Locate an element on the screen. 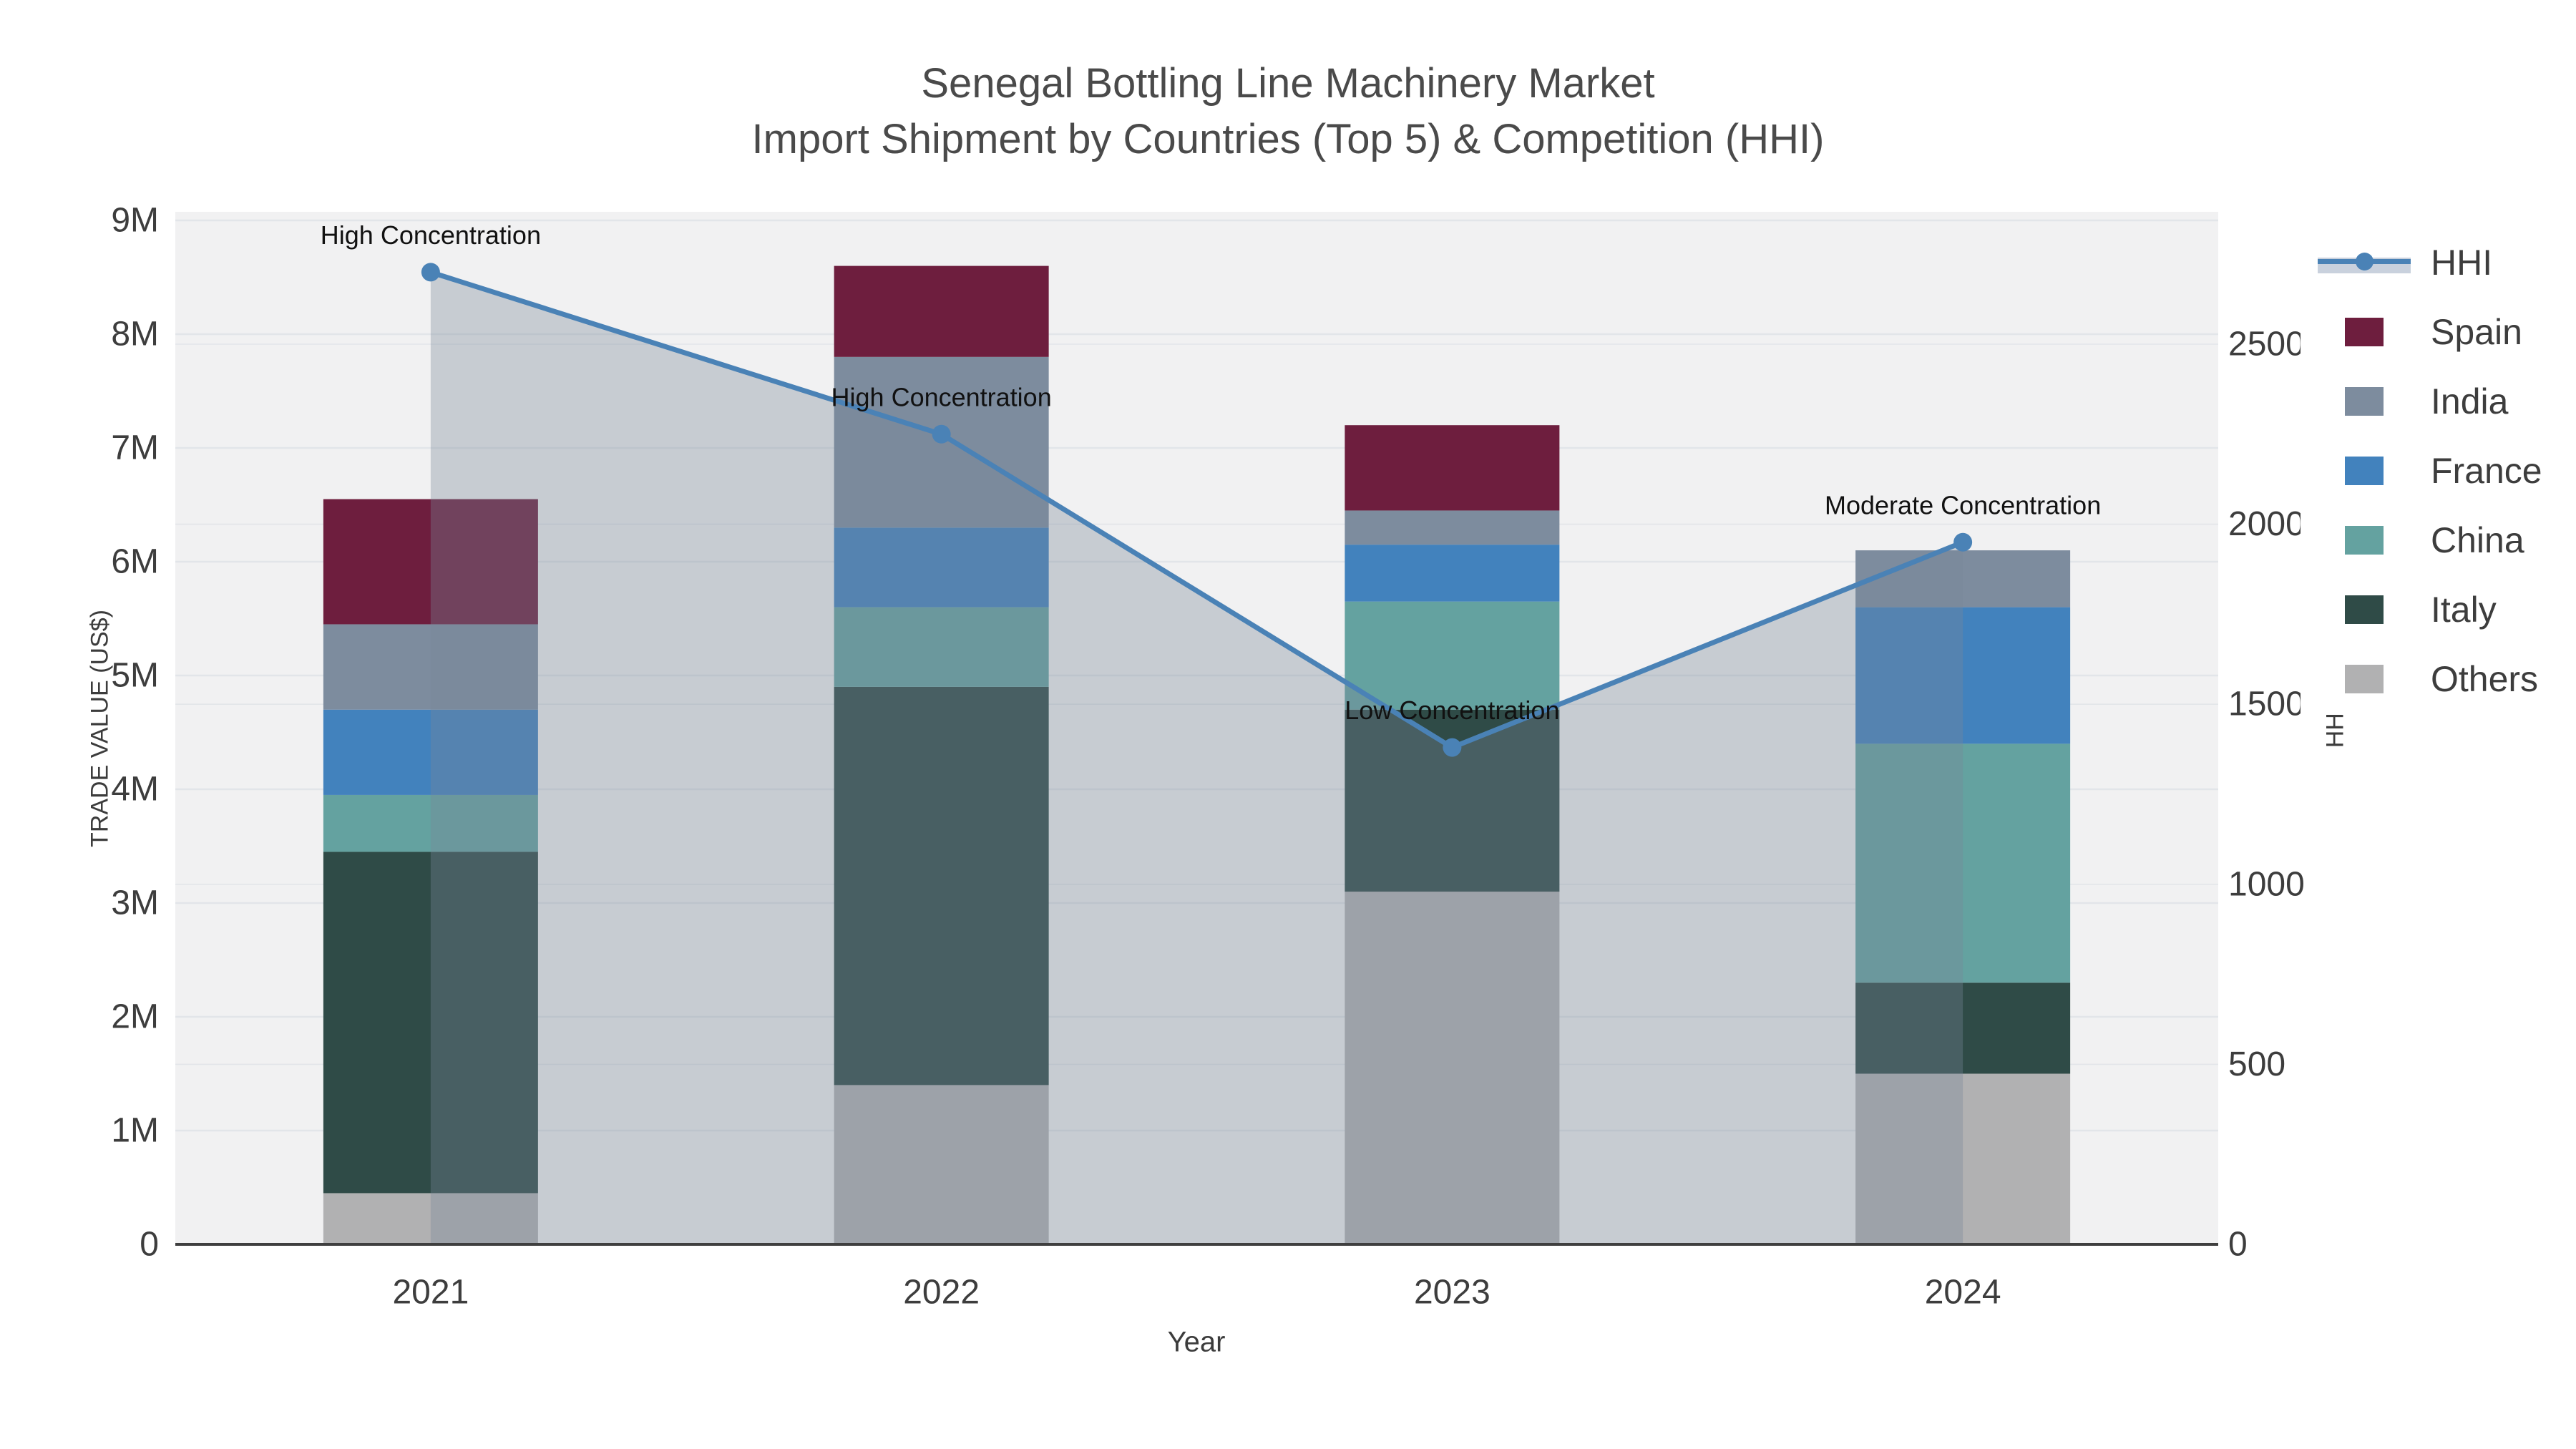  bar-segment-2023-china is located at coordinates (1452, 655).